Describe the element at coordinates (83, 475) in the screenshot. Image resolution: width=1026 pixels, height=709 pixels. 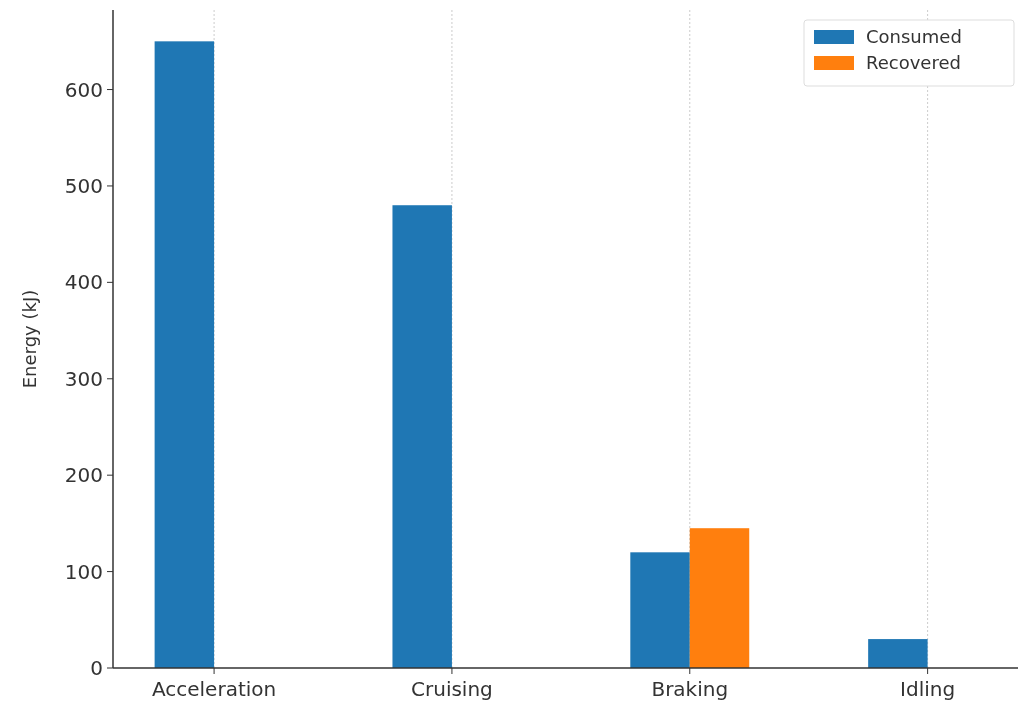
I see `y-tick-label: 200` at that location.